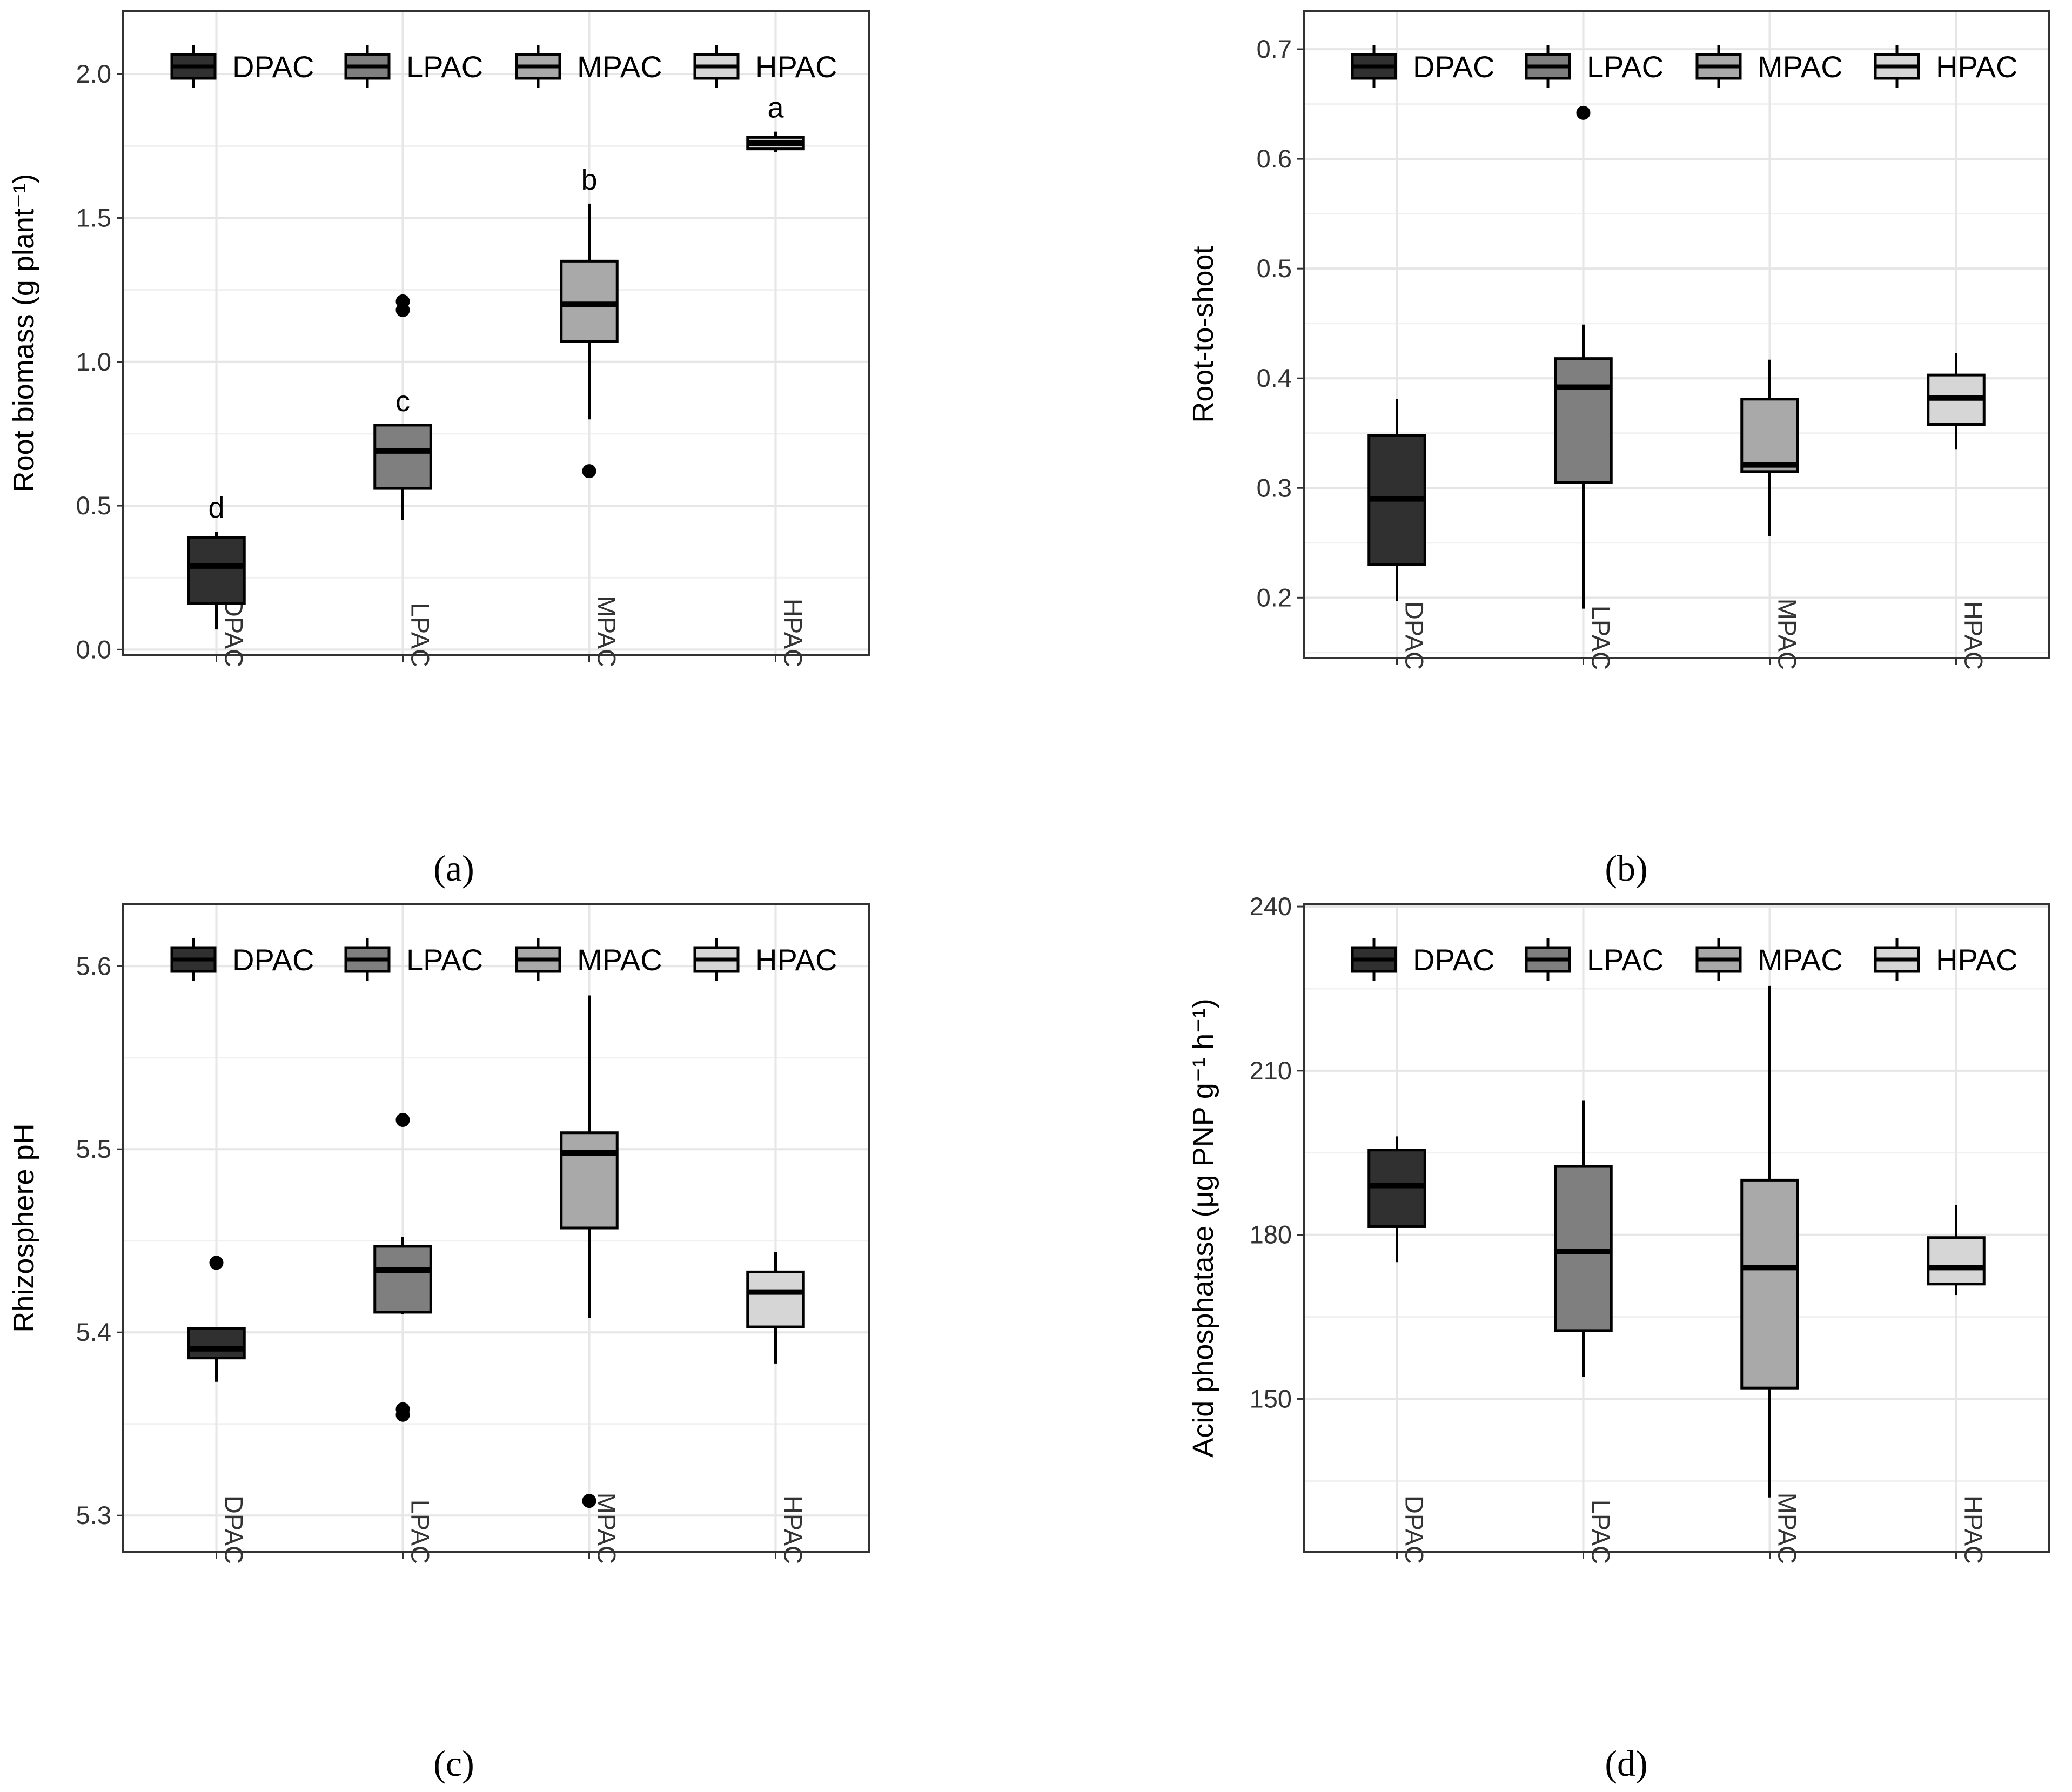 This screenshot has height=1792, width=2072. I want to click on y-tick-label: 5.5, so click(94, 1149).